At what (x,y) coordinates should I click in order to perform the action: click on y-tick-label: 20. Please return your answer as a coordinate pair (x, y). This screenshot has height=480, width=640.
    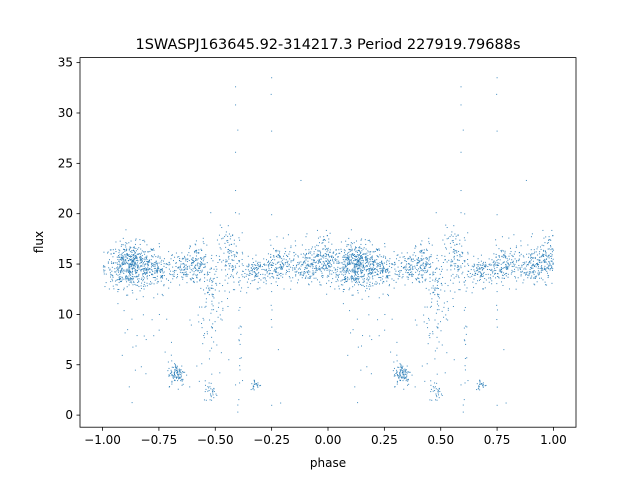
    Looking at the image, I should click on (65, 214).